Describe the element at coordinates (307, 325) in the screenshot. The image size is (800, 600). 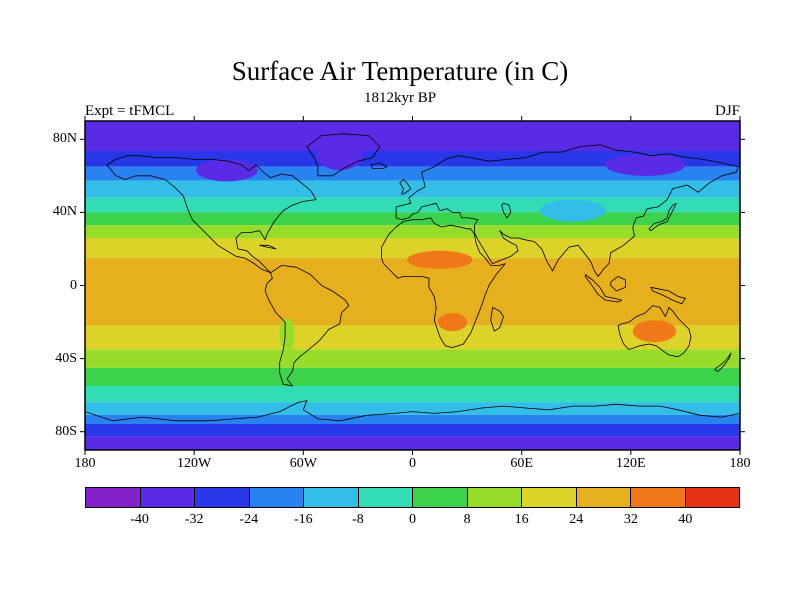
I see `coastline-south-america` at that location.